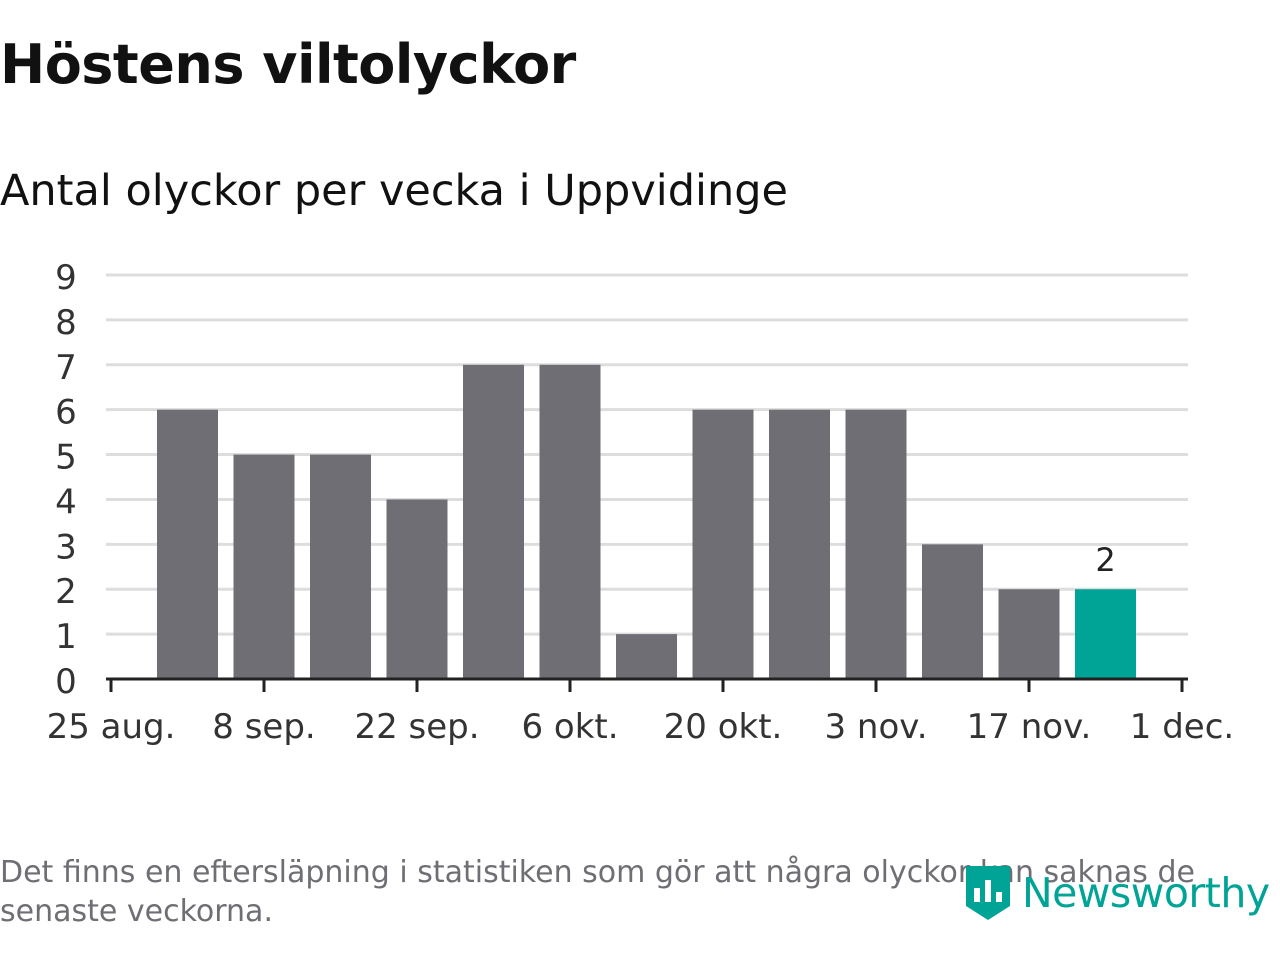  Describe the element at coordinates (723, 727) in the screenshot. I see `x-tick-label: 20 okt.` at that location.